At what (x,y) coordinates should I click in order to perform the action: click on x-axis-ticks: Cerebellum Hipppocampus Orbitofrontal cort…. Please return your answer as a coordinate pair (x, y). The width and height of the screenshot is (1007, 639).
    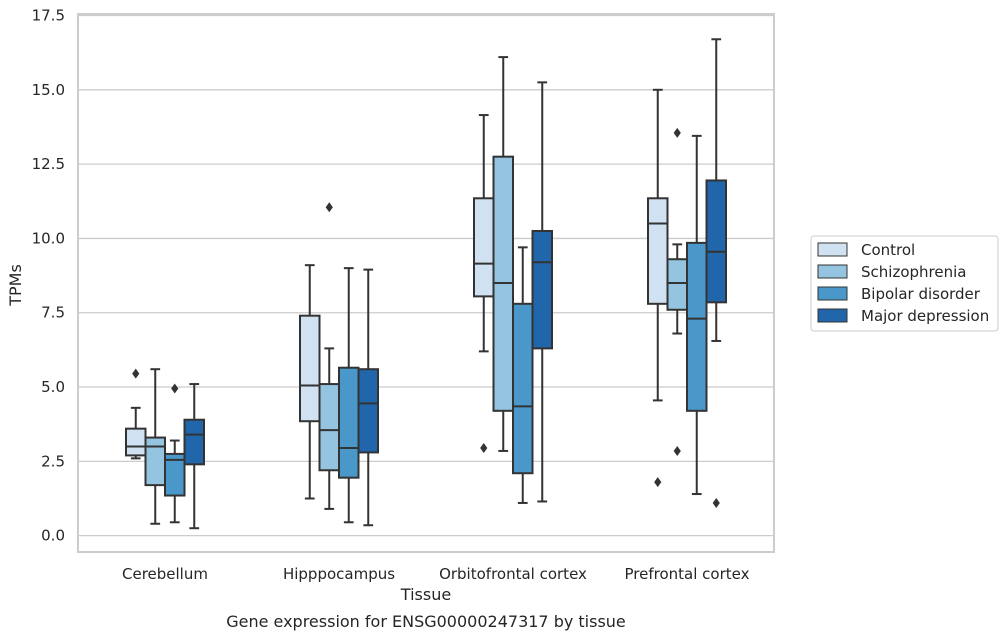
    Looking at the image, I should click on (436, 574).